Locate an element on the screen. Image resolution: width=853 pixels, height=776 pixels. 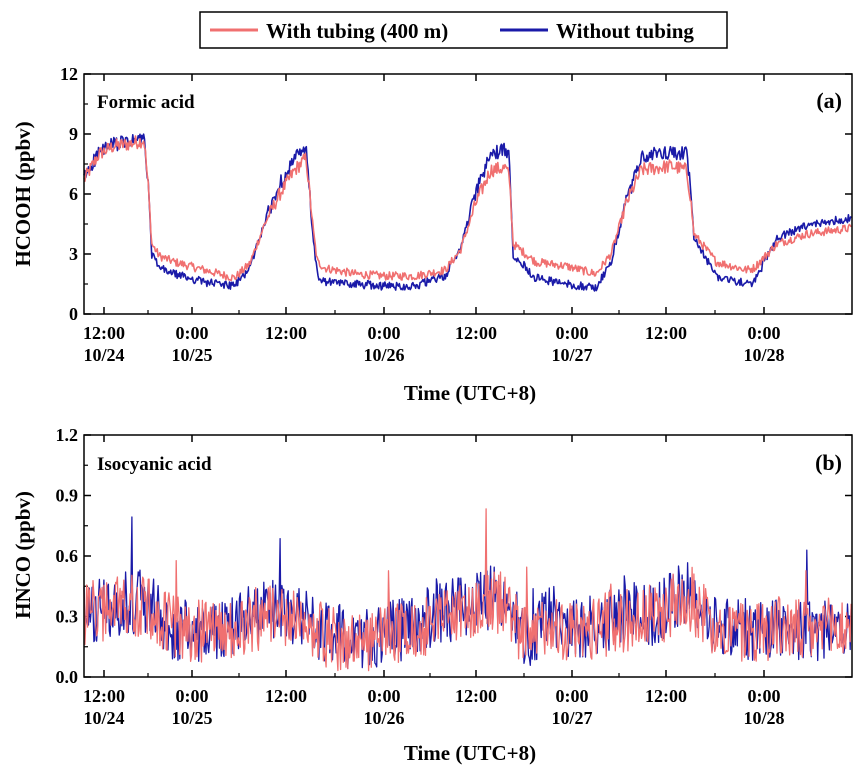
panel-b-xtick-date: 10/25 is located at coordinates (191, 718).